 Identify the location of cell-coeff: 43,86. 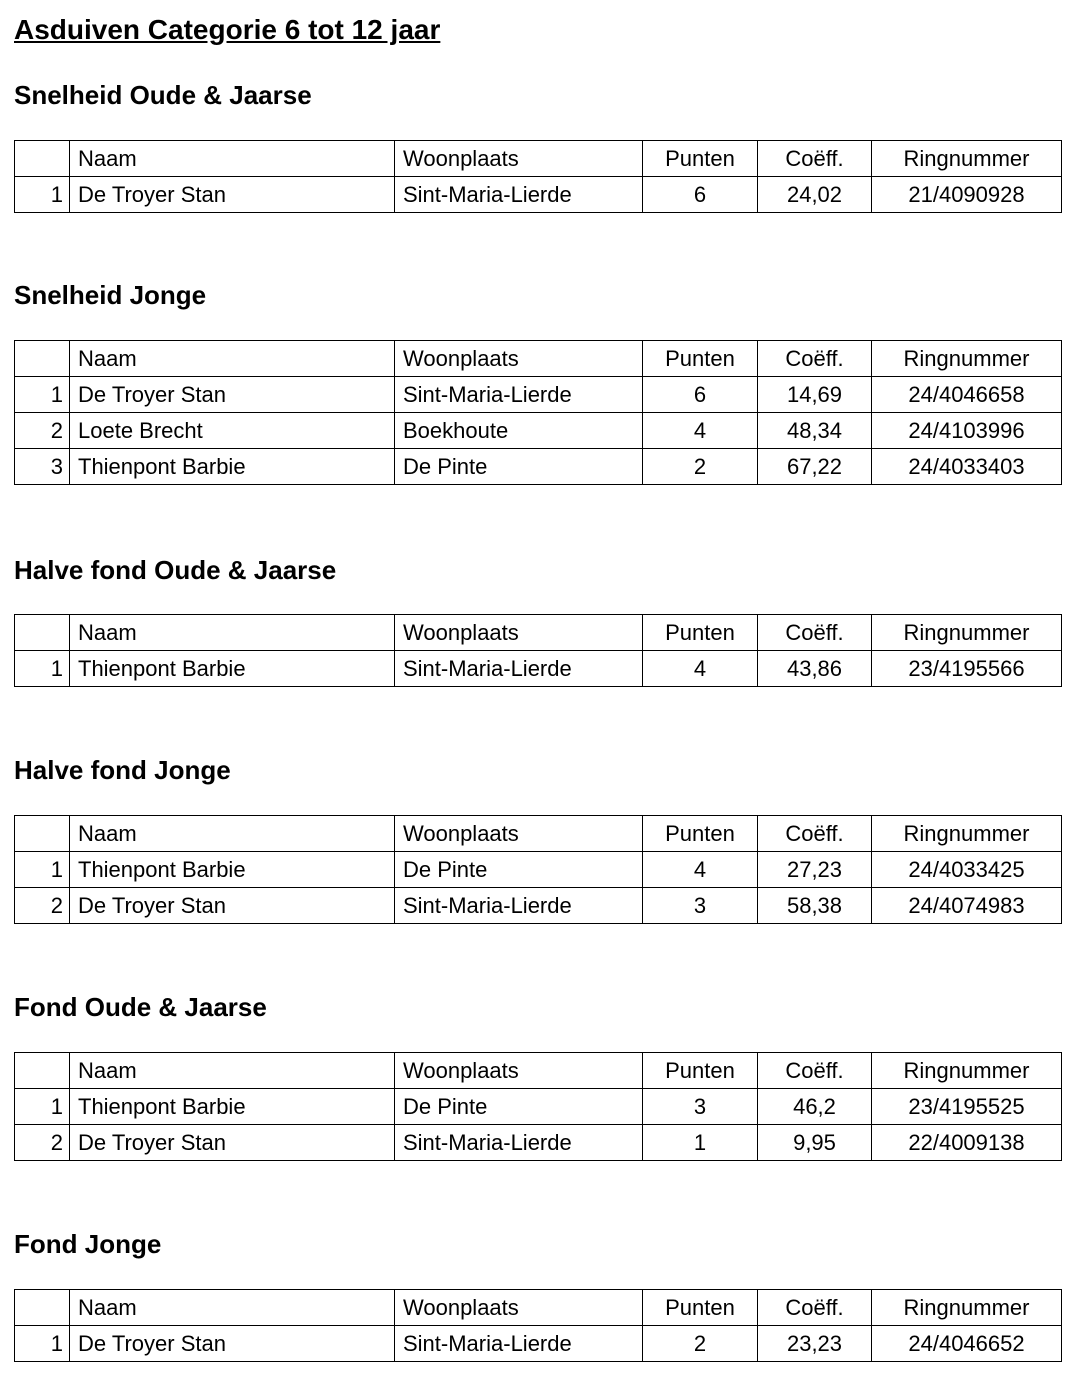
(814, 668).